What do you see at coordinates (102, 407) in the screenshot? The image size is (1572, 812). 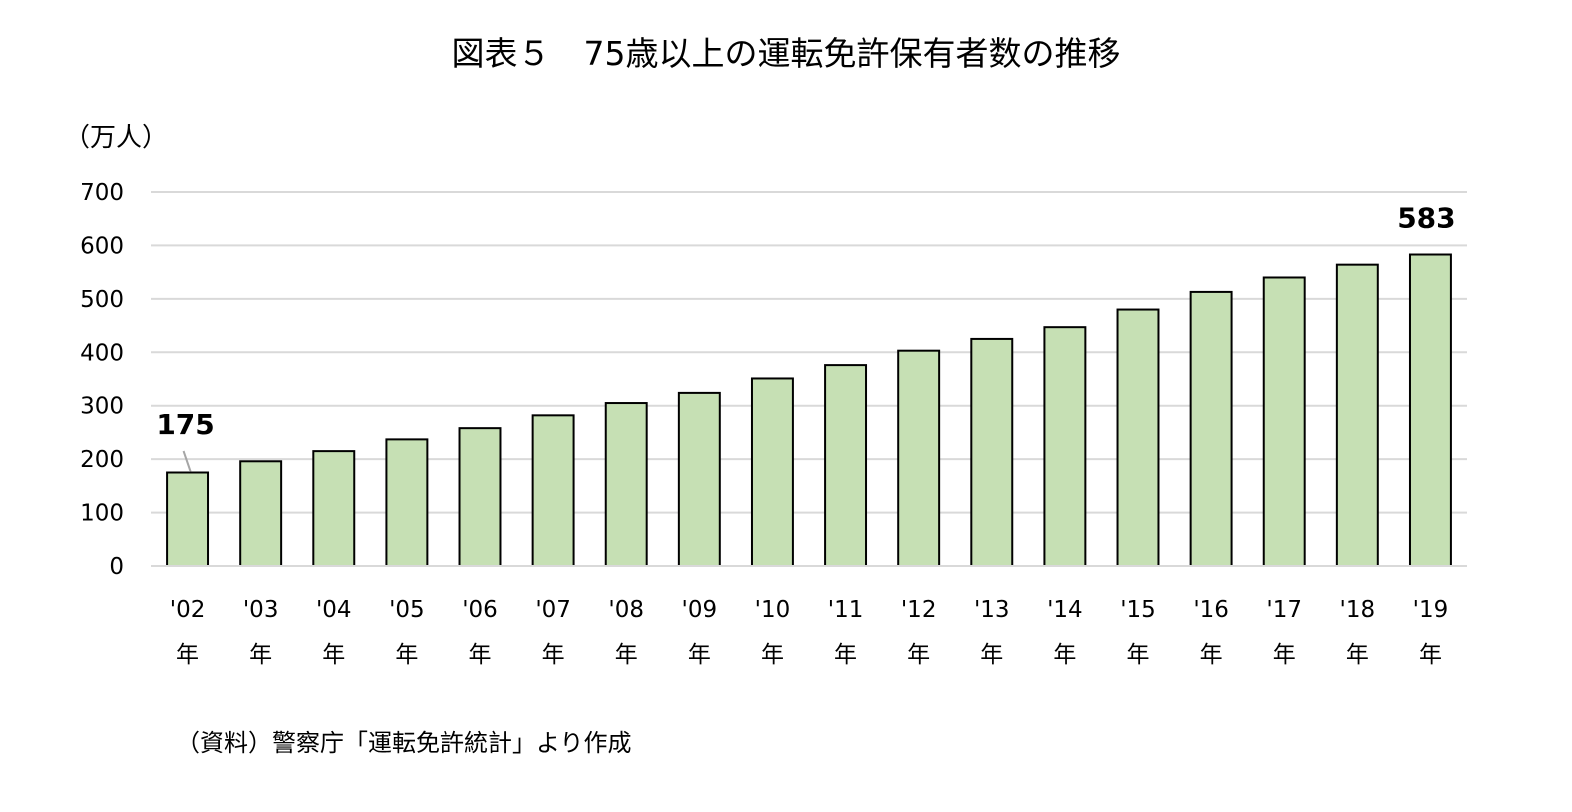 I see `y-tick-label: 300` at bounding box center [102, 407].